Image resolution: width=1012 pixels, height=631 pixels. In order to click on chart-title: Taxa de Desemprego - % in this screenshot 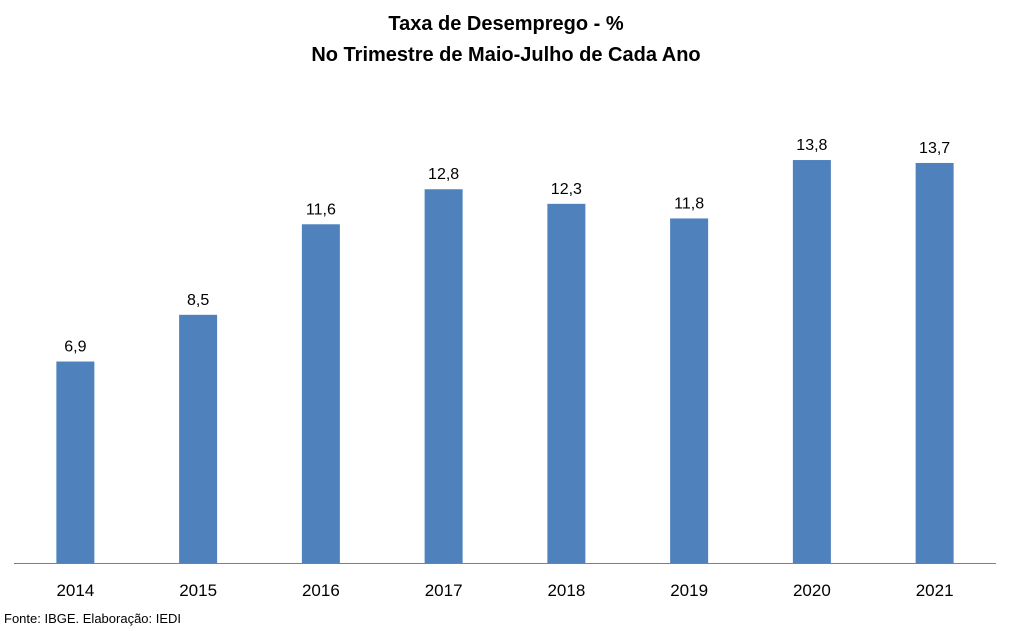, I will do `click(506, 24)`.